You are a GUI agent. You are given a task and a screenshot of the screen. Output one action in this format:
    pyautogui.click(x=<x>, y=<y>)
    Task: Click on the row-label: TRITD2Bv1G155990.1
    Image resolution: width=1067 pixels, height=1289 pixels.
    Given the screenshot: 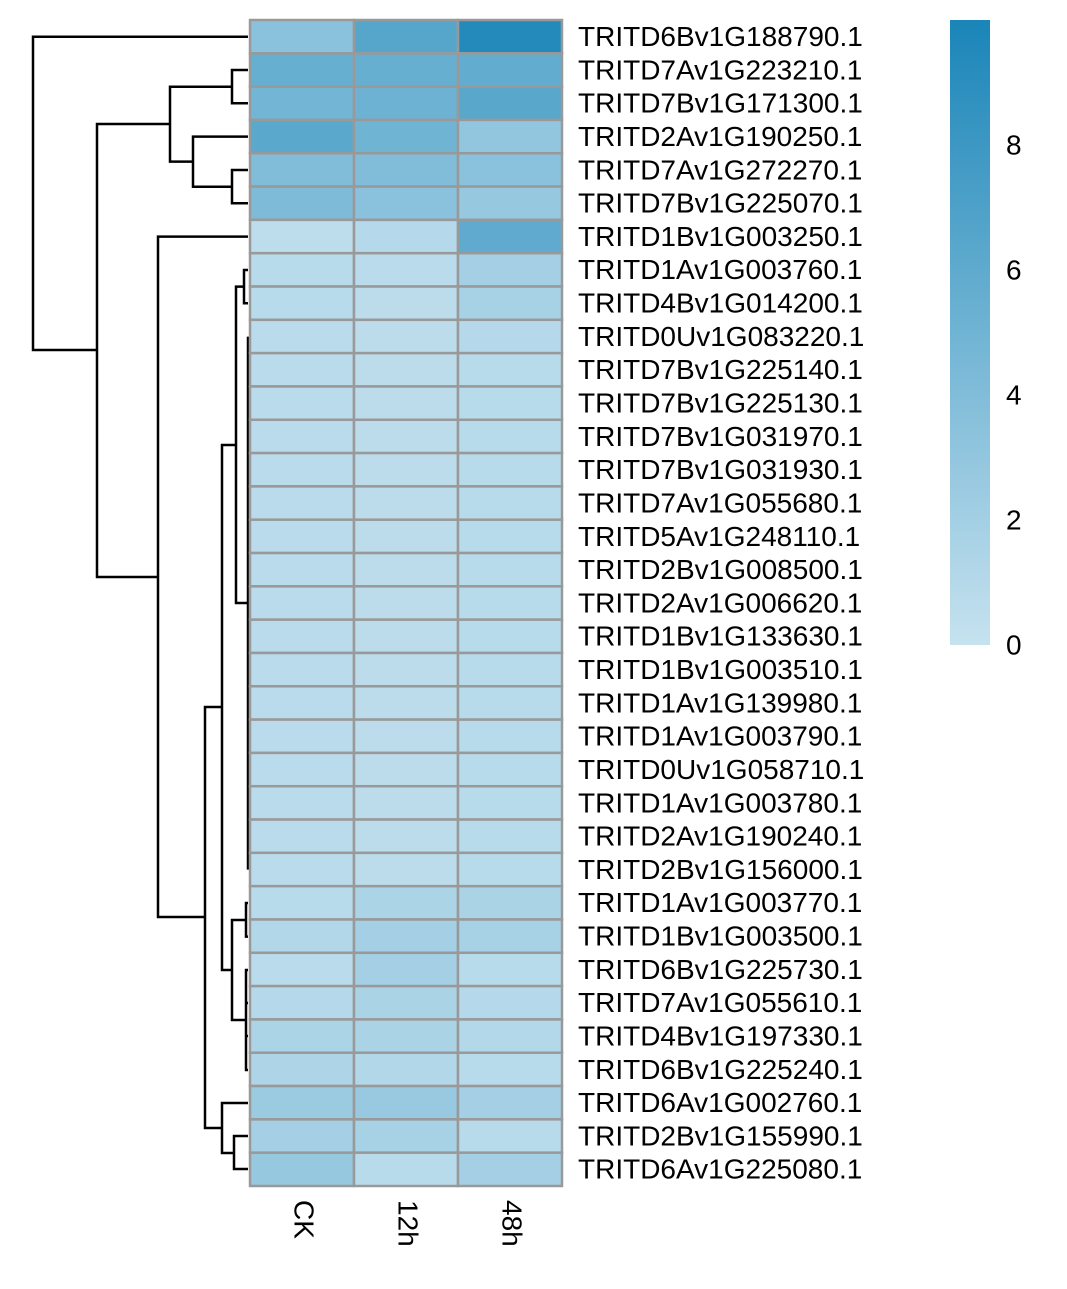 What is the action you would take?
    pyautogui.click(x=720, y=1135)
    